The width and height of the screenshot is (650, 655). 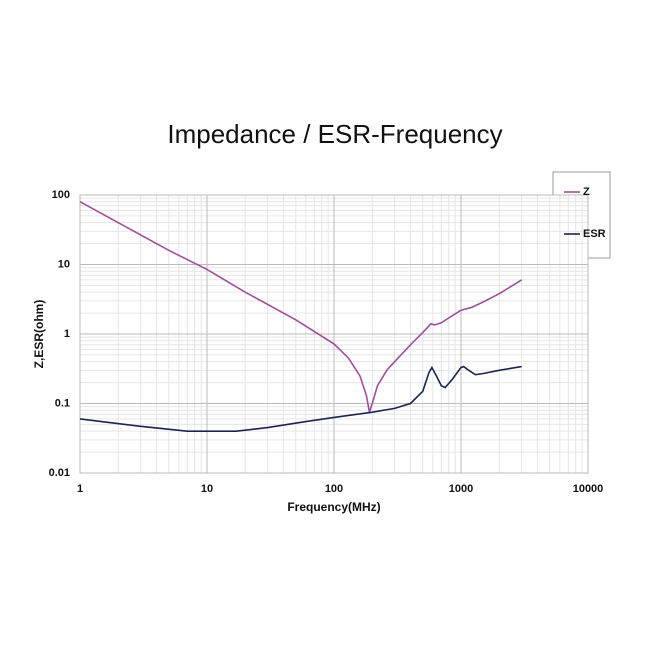 What do you see at coordinates (333, 507) in the screenshot?
I see `x-axis-label: Frequency(MHz)` at bounding box center [333, 507].